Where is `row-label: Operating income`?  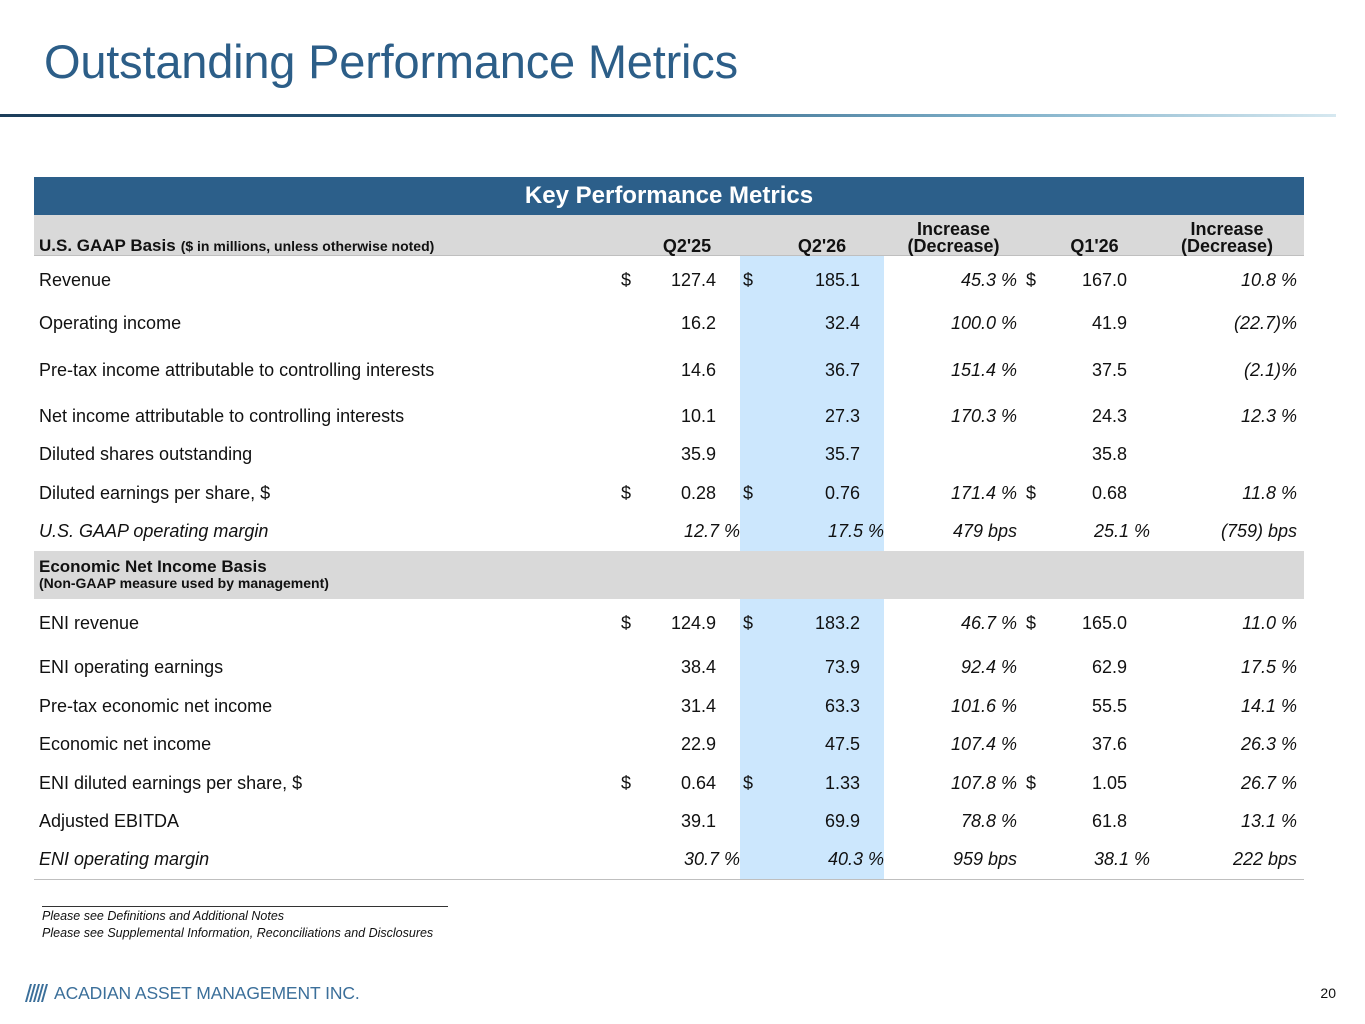
row-label: Operating income is located at coordinates (110, 323).